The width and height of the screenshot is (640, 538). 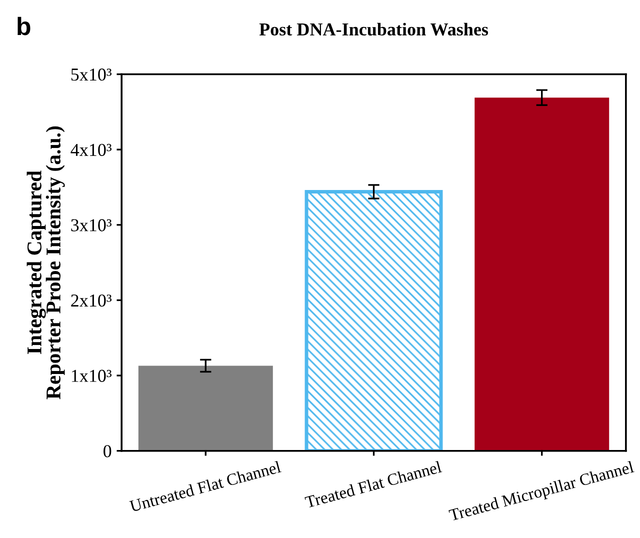 I want to click on y-tick-label: 4x10³, so click(x=91, y=150).